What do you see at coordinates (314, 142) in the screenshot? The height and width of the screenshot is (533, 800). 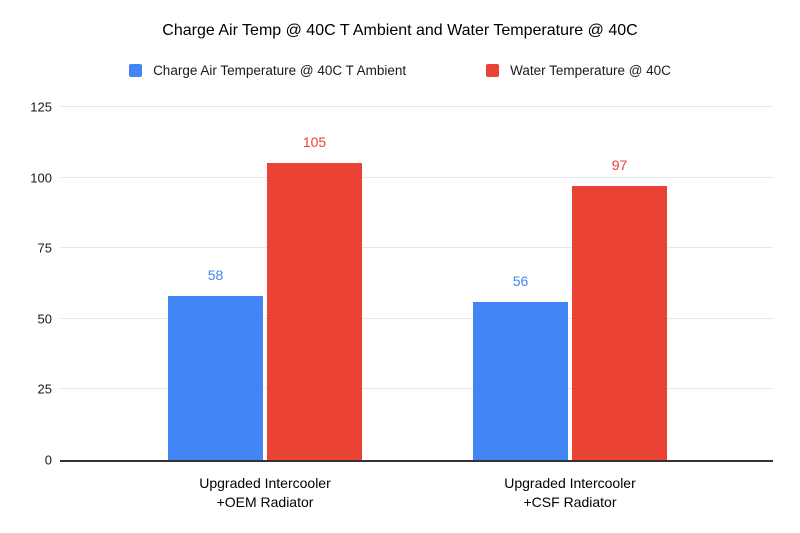 I see `bar-value-label: 105` at bounding box center [314, 142].